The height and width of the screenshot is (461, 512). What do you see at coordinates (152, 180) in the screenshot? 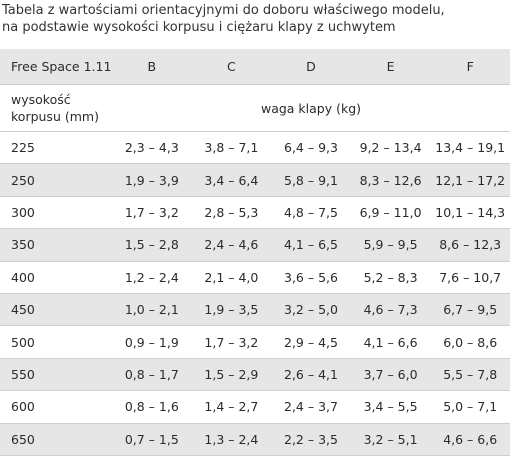
I see `cell-b: 1,9 – 3,9` at bounding box center [152, 180].